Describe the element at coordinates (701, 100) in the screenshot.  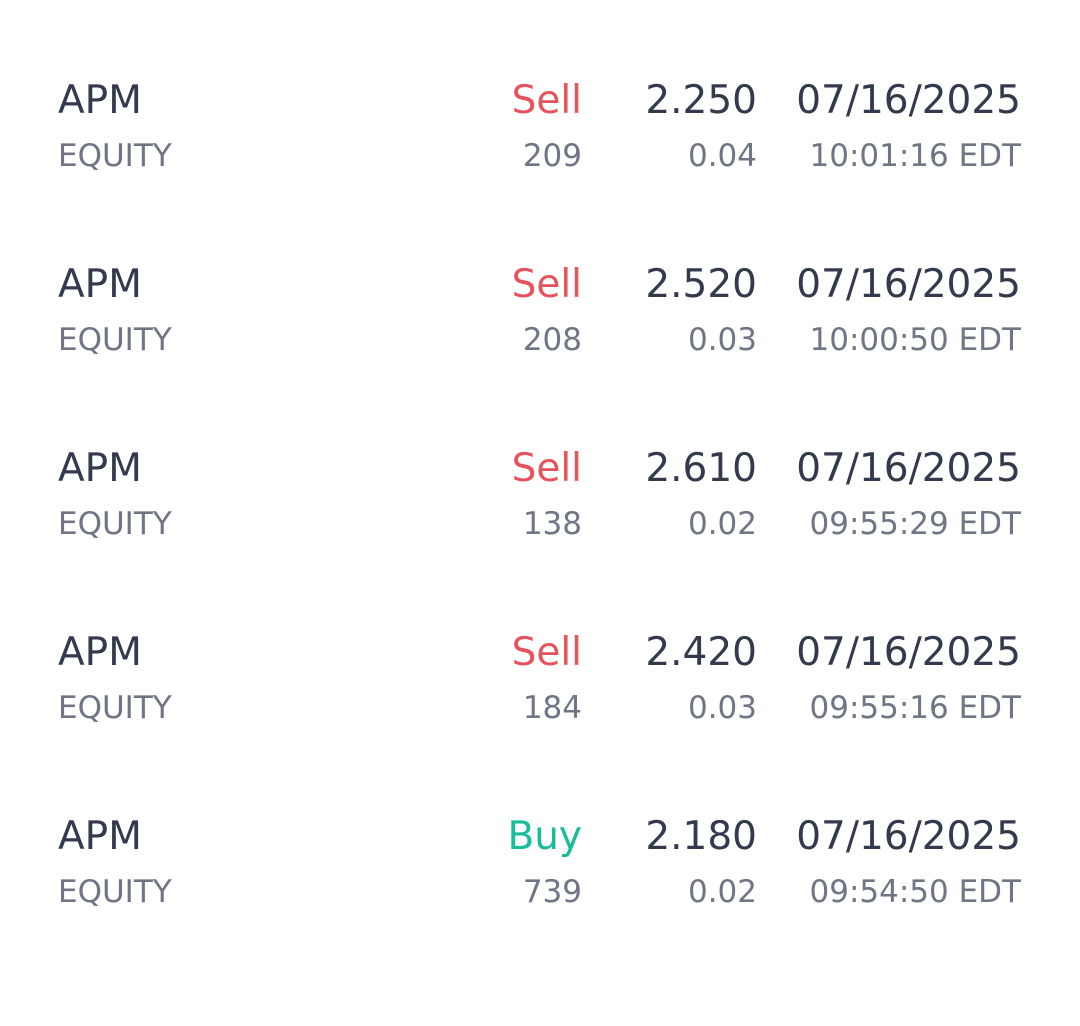
I see `price: 2.250` at that location.